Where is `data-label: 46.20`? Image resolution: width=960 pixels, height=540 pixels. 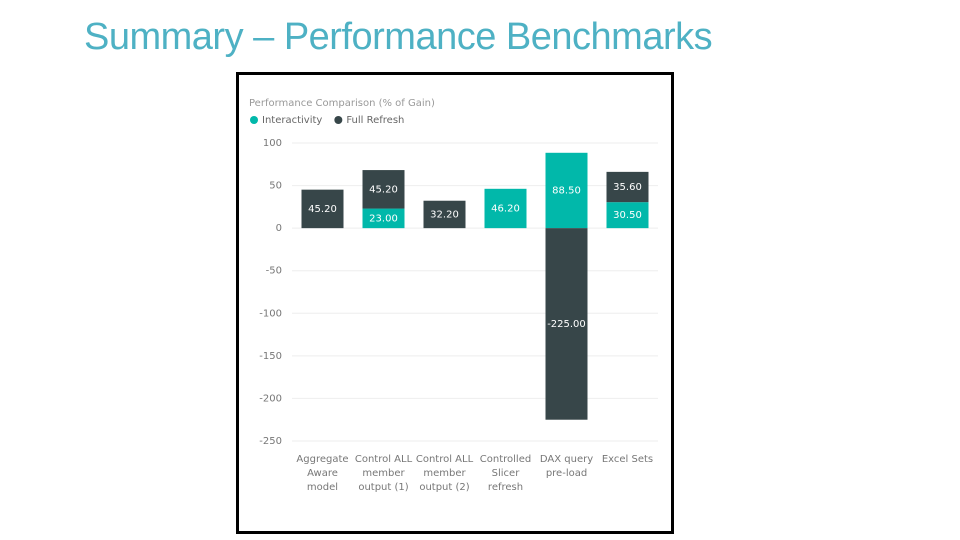 data-label: 46.20 is located at coordinates (505, 208).